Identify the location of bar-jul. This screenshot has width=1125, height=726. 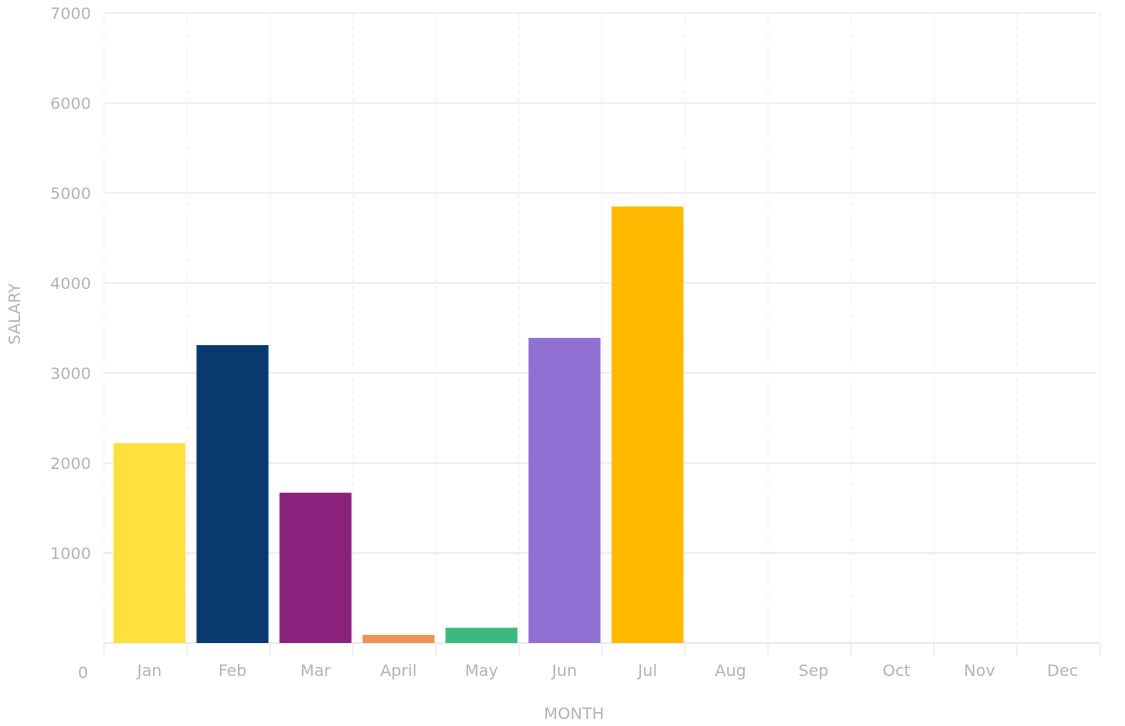
(647, 424).